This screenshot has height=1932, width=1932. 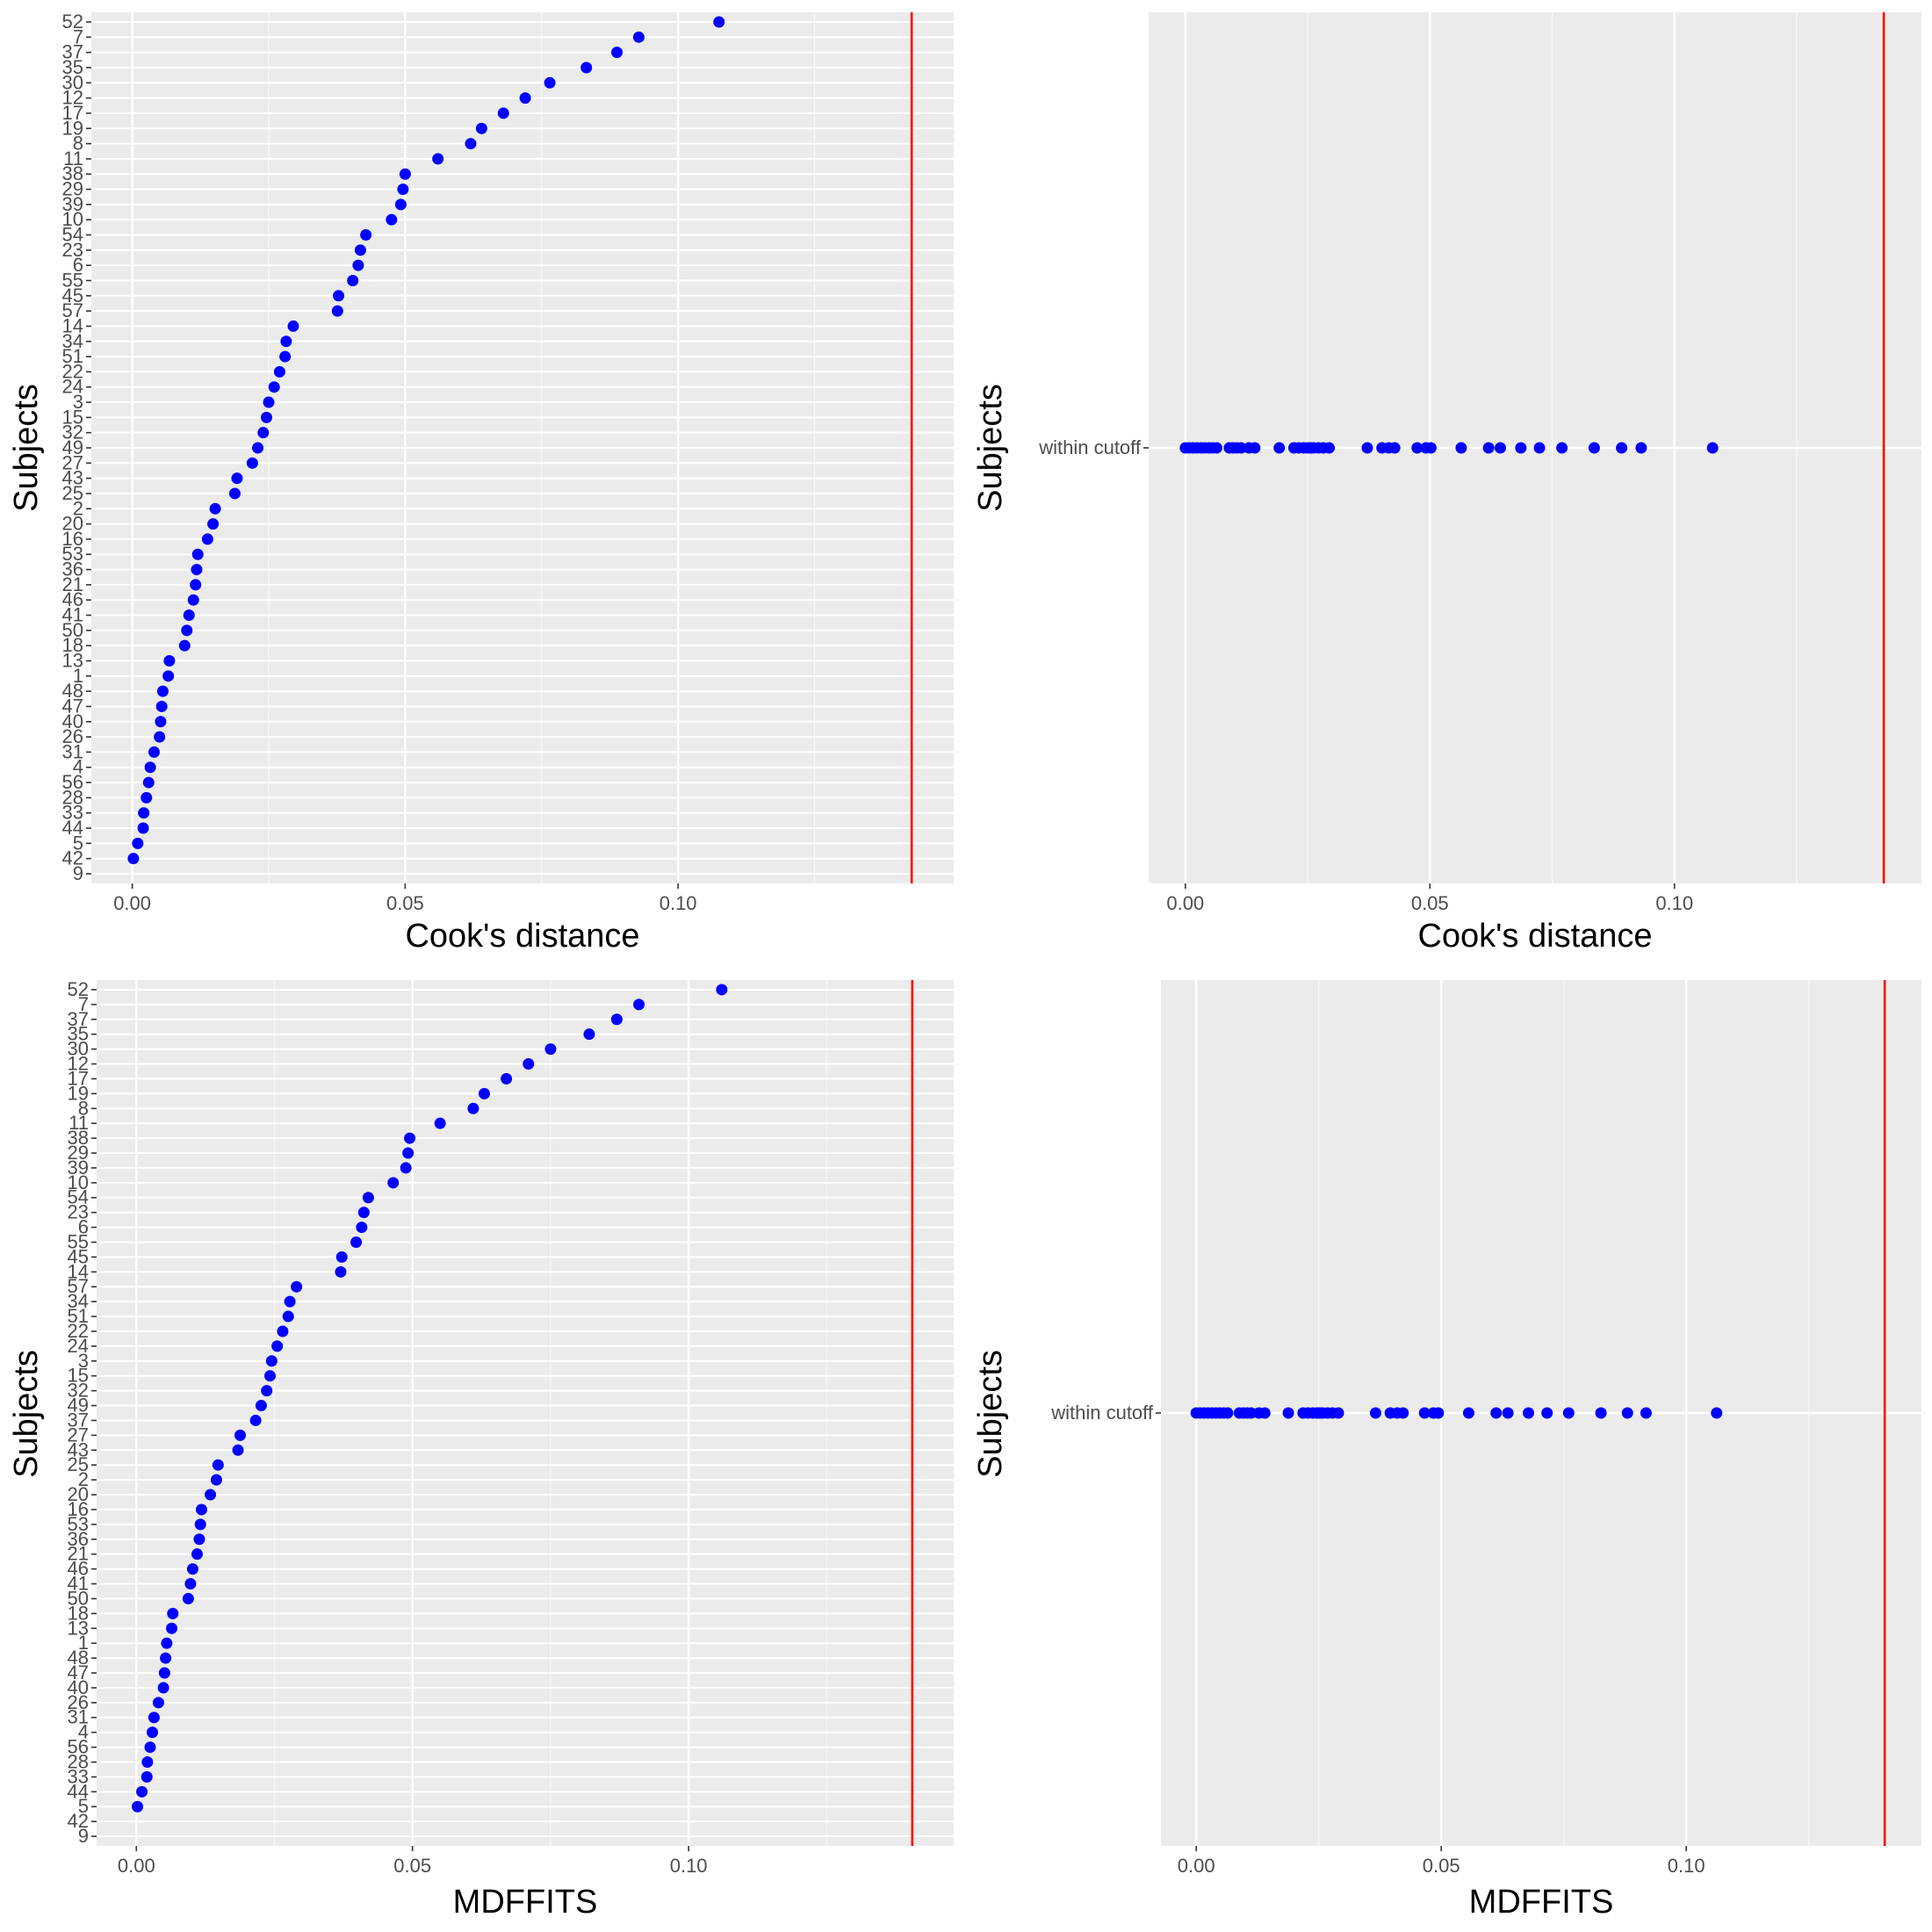 I want to click on y-tick-label: 30, so click(x=79, y=1049).